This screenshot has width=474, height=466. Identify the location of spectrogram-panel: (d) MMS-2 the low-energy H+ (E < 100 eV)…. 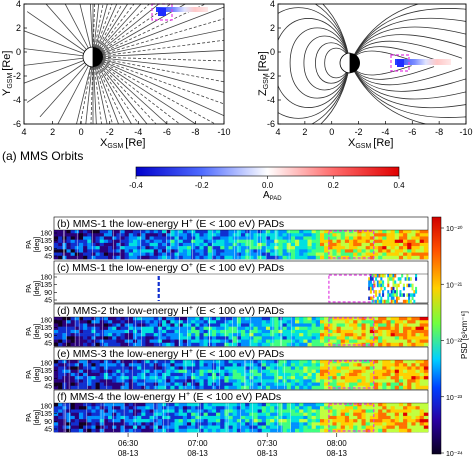
(227, 325).